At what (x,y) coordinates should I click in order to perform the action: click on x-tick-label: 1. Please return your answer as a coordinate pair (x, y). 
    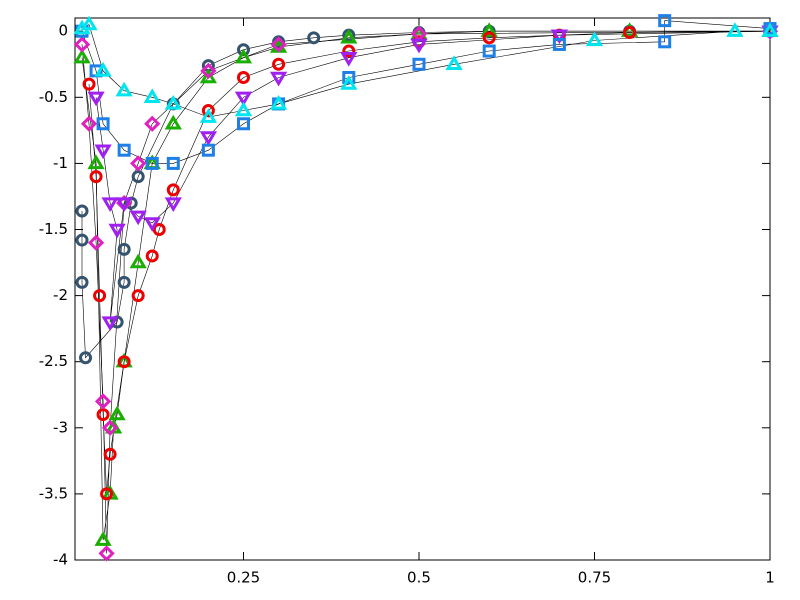
    Looking at the image, I should click on (770, 578).